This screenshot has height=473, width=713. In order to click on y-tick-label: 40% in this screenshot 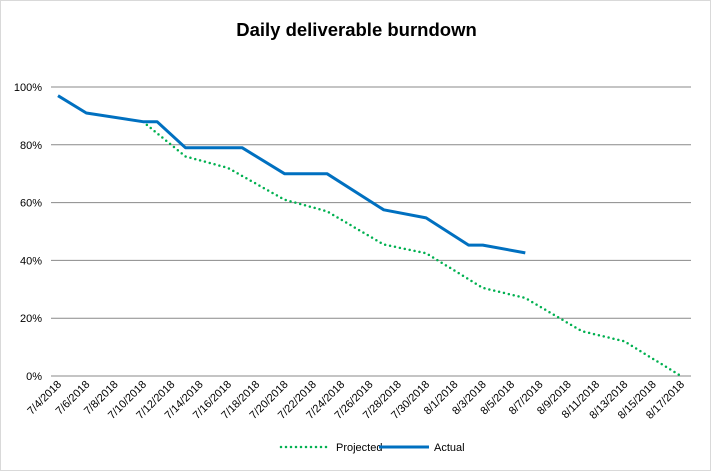, I will do `click(31, 261)`.